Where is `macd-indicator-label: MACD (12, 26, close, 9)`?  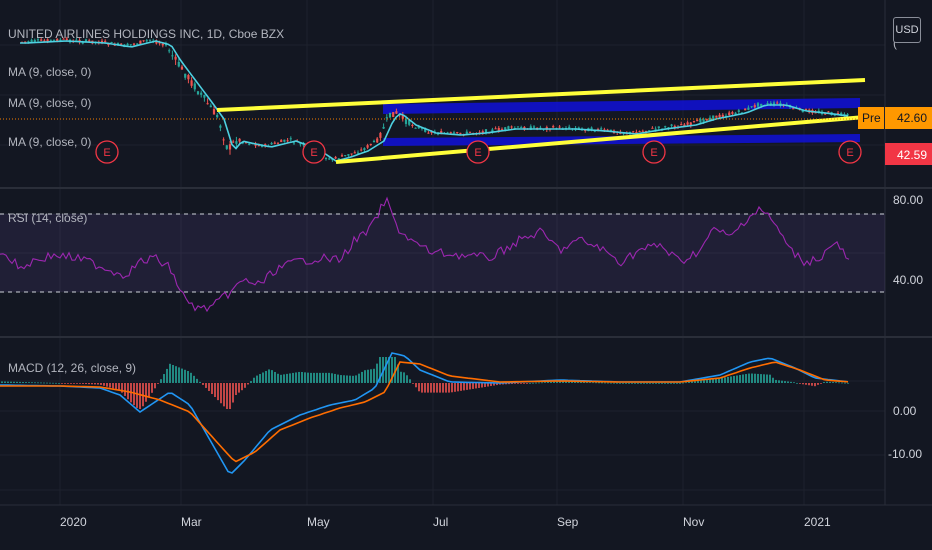
macd-indicator-label: MACD (12, 26, close, 9) is located at coordinates (72, 368).